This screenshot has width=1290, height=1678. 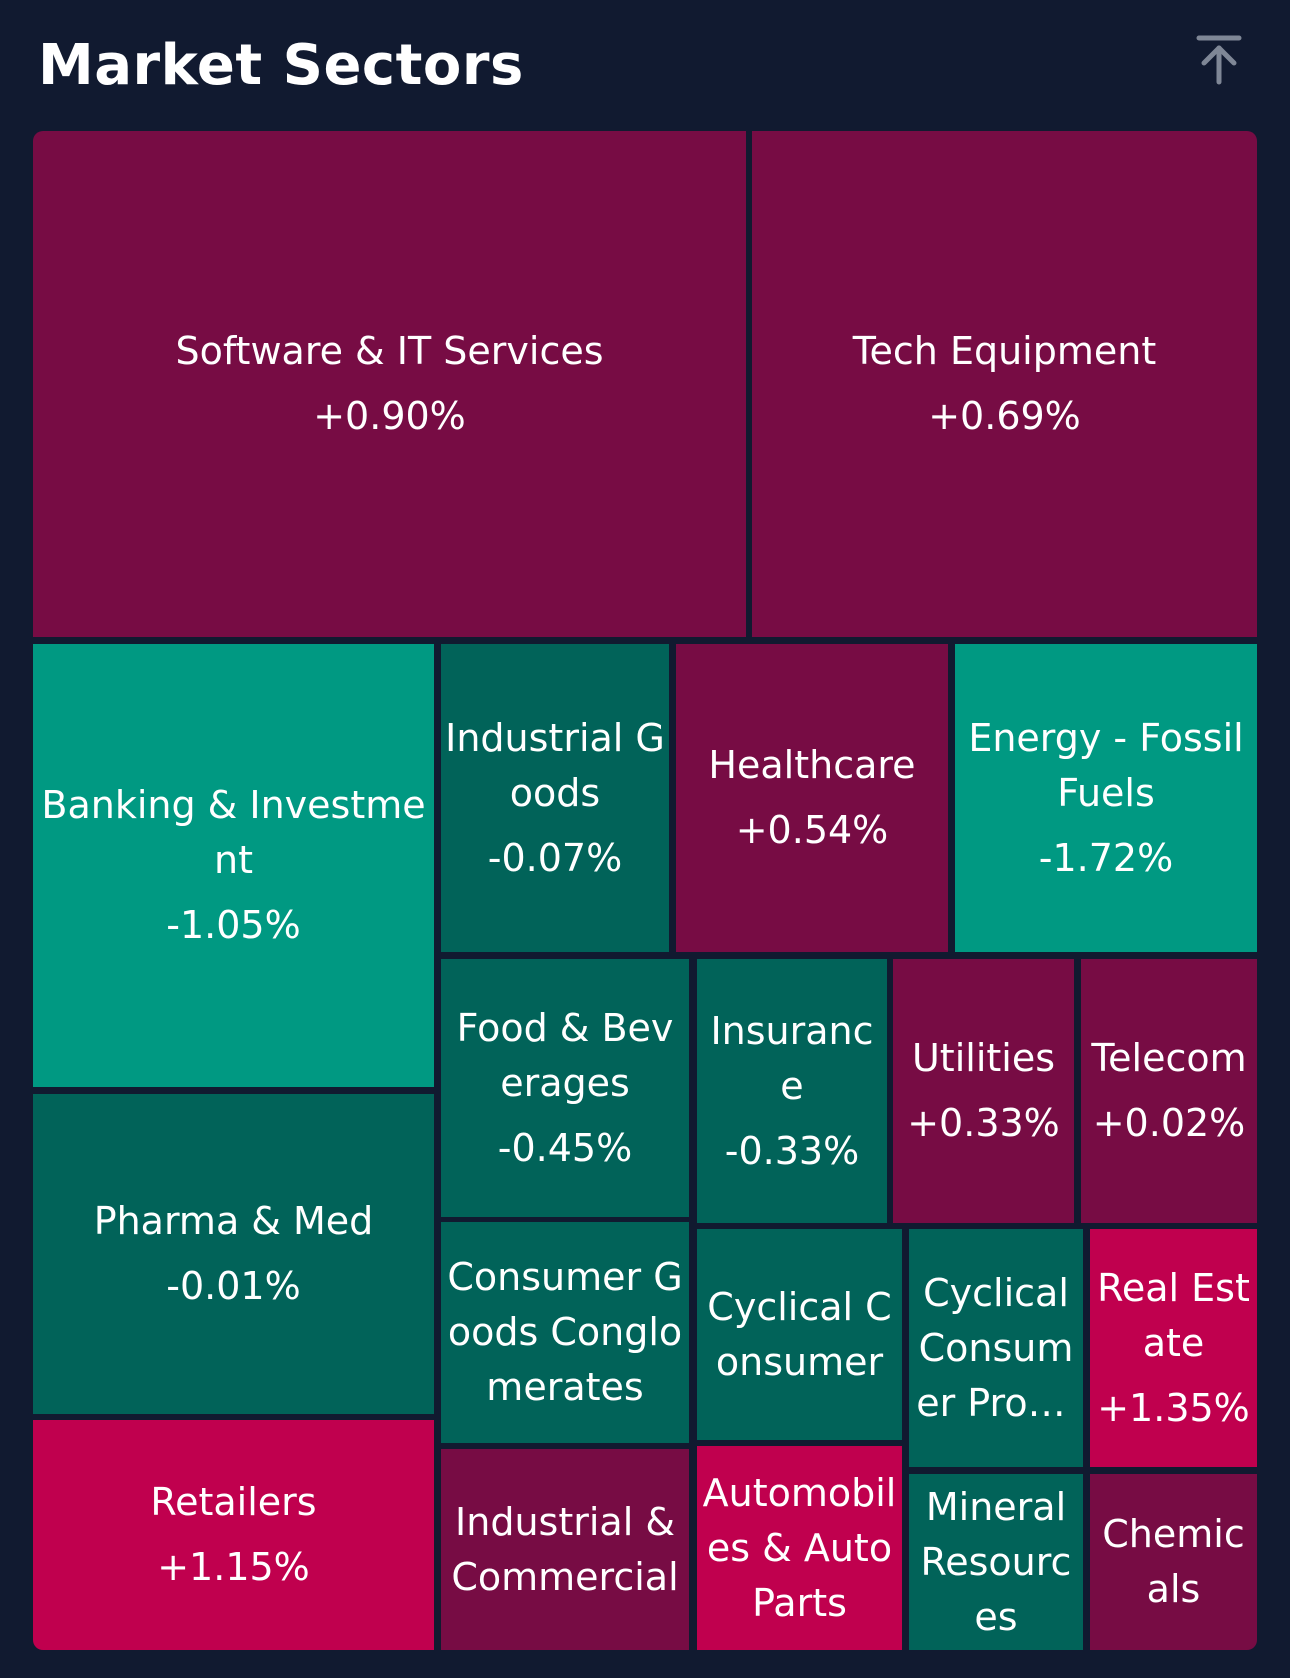 What do you see at coordinates (1169, 1091) in the screenshot?
I see `sector-tile-telecom: Telecom +0.02%` at bounding box center [1169, 1091].